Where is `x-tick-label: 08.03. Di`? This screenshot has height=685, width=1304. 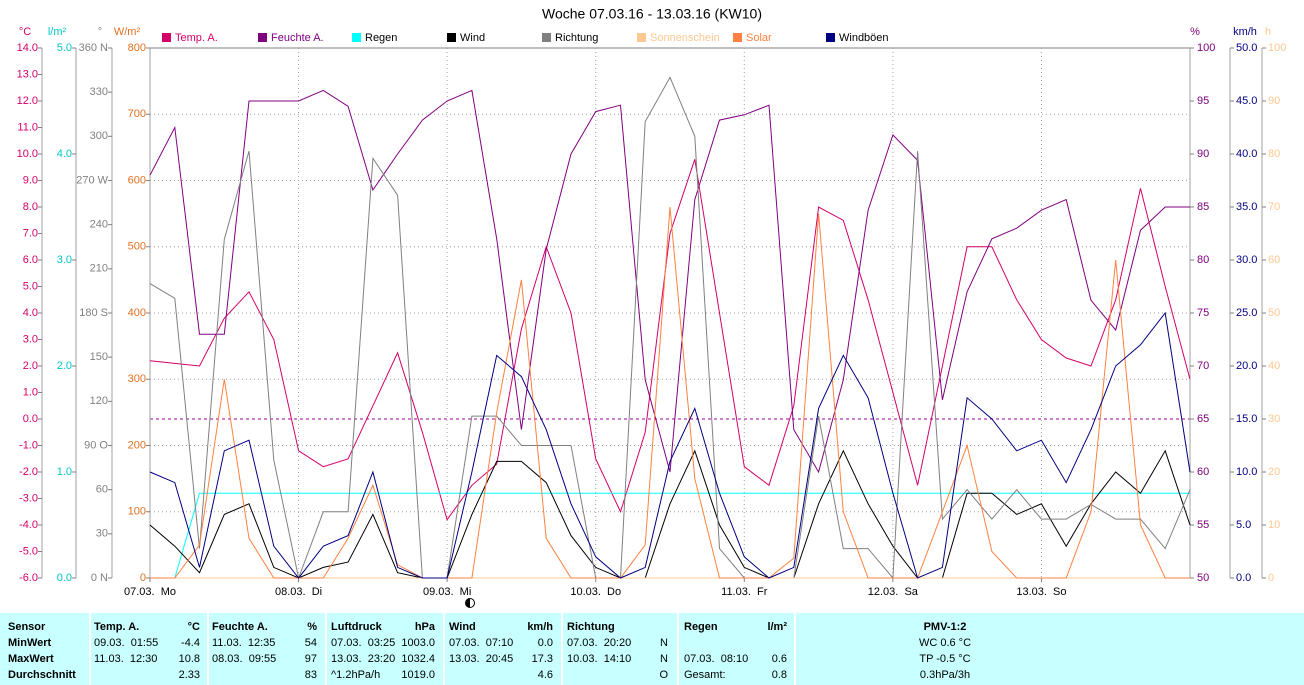
x-tick-label: 08.03. Di is located at coordinates (298, 592).